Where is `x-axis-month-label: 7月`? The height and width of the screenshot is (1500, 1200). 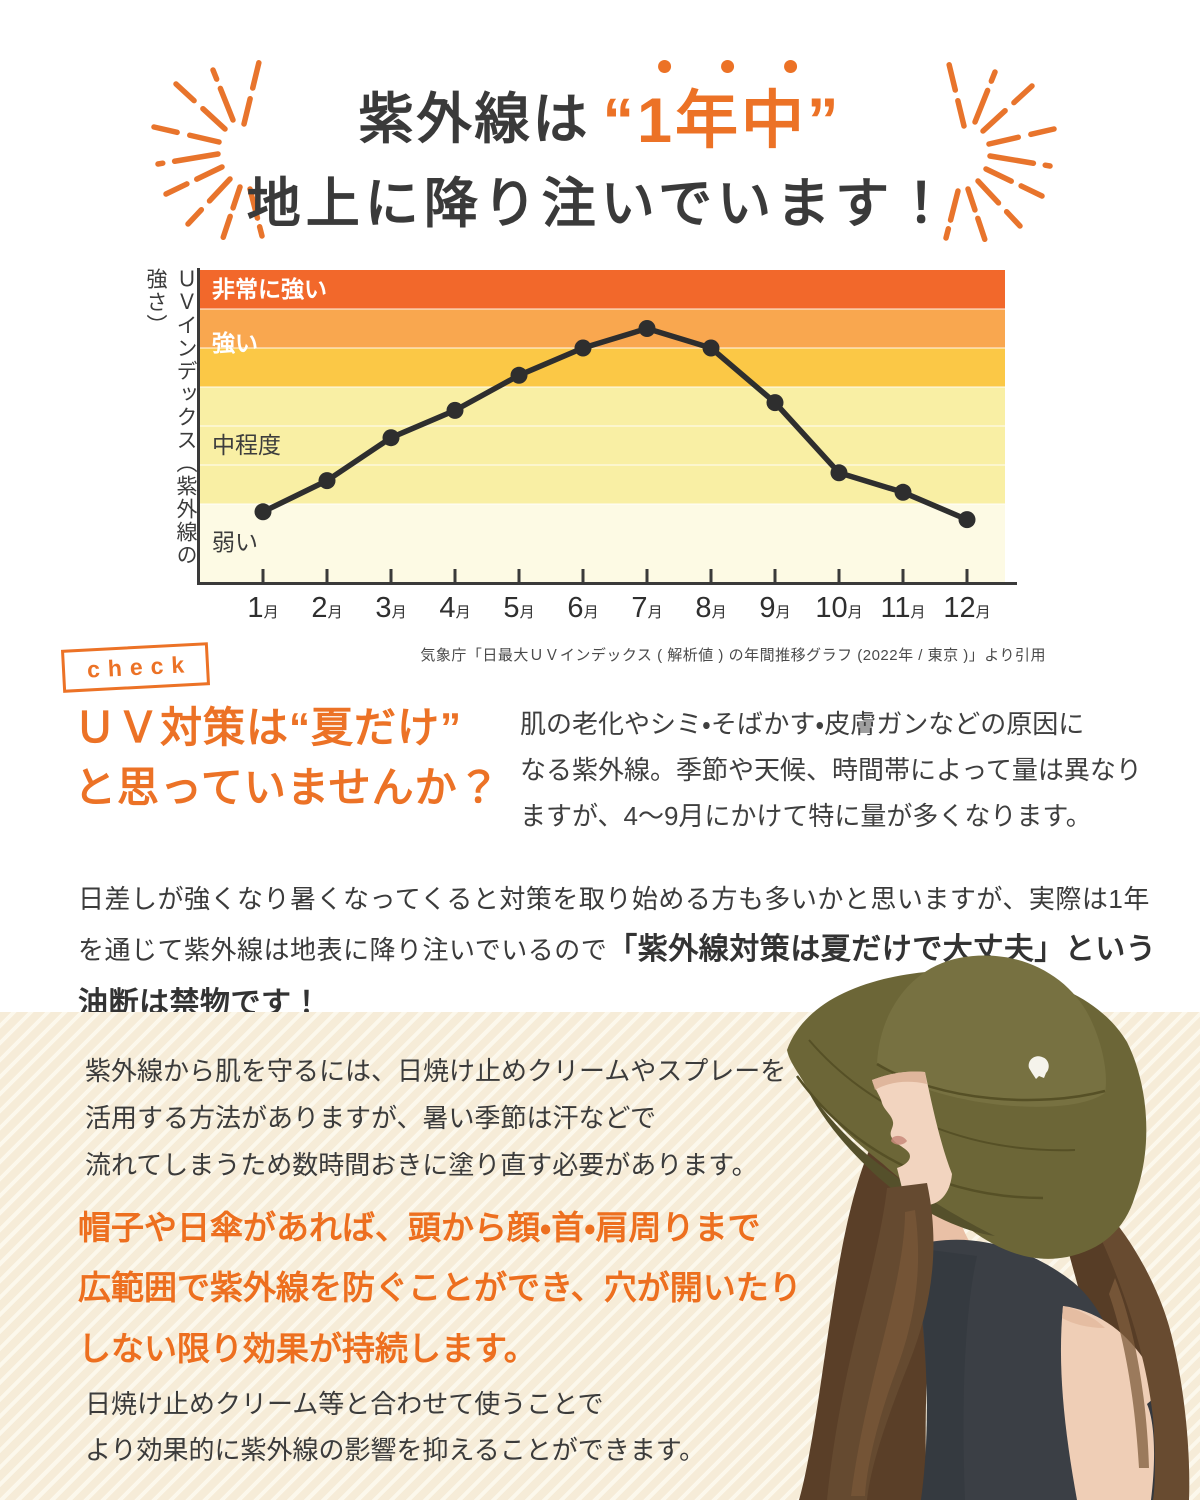
x-axis-month-label: 7月 is located at coordinates (647, 608).